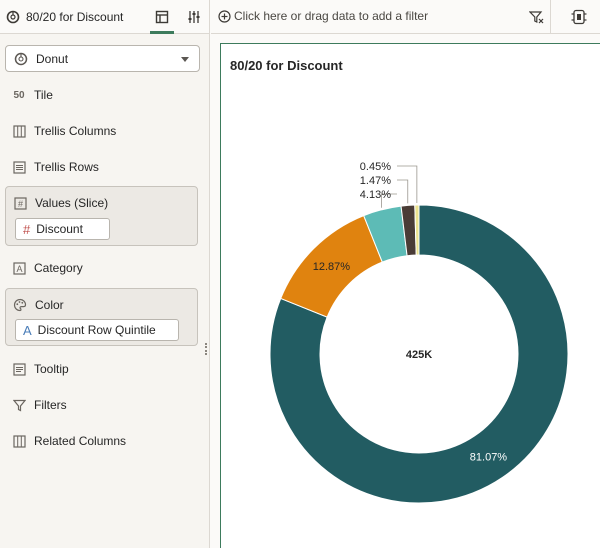 The width and height of the screenshot is (600, 548). I want to click on hash-icon: #, so click(20, 203).